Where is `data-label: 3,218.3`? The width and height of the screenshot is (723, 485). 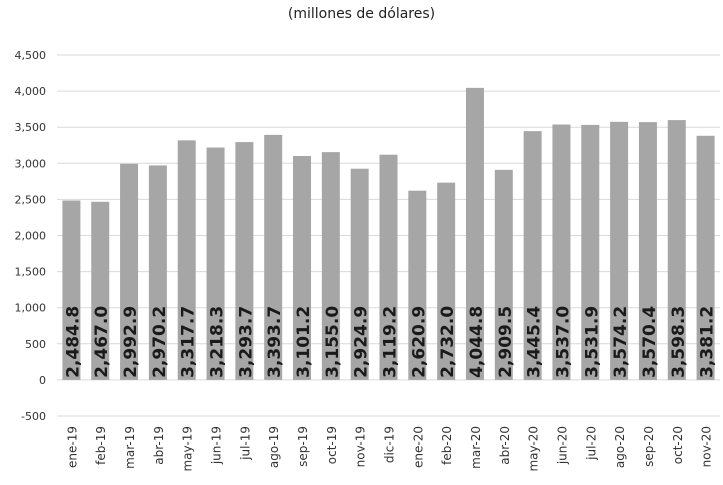
data-label: 3,218.3 is located at coordinates (218, 342).